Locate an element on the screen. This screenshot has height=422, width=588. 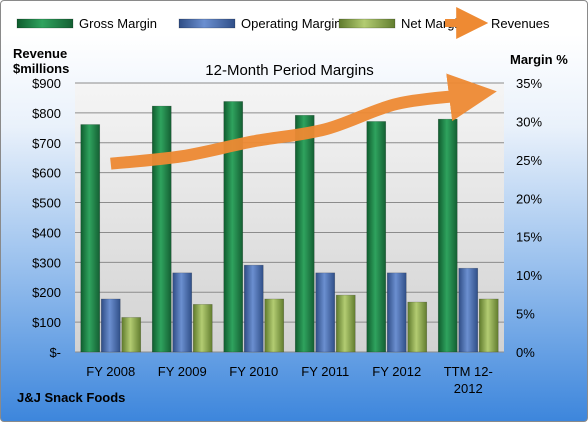
legend-swatch-net-margin is located at coordinates (367, 23).